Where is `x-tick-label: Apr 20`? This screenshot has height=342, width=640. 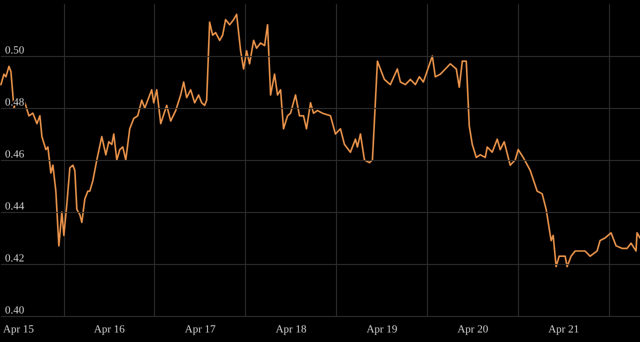
x-tick-label: Apr 20 is located at coordinates (473, 330).